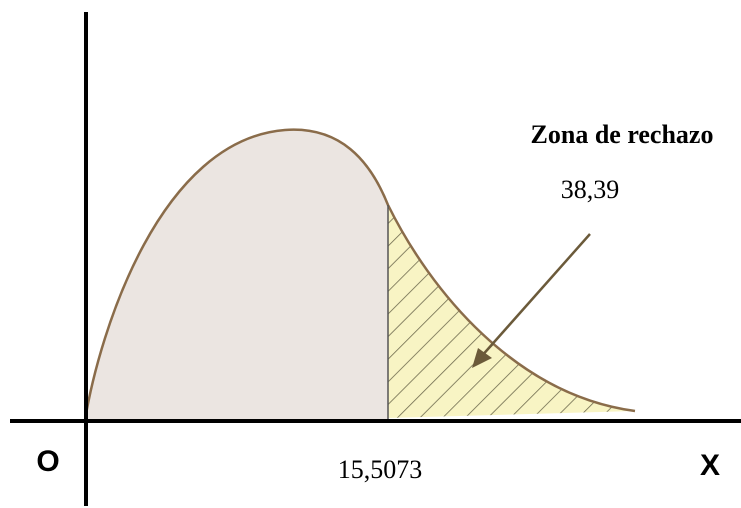 The width and height of the screenshot is (741, 508). I want to click on annotation-value: 38,39, so click(590, 189).